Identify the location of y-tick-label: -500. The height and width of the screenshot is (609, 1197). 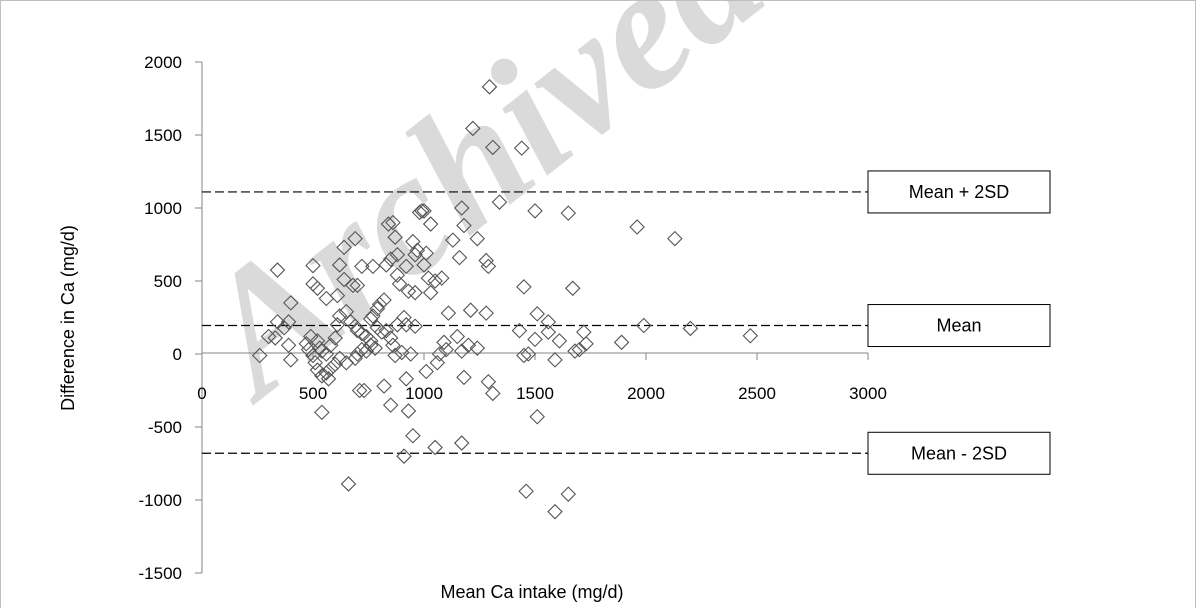
(165, 427).